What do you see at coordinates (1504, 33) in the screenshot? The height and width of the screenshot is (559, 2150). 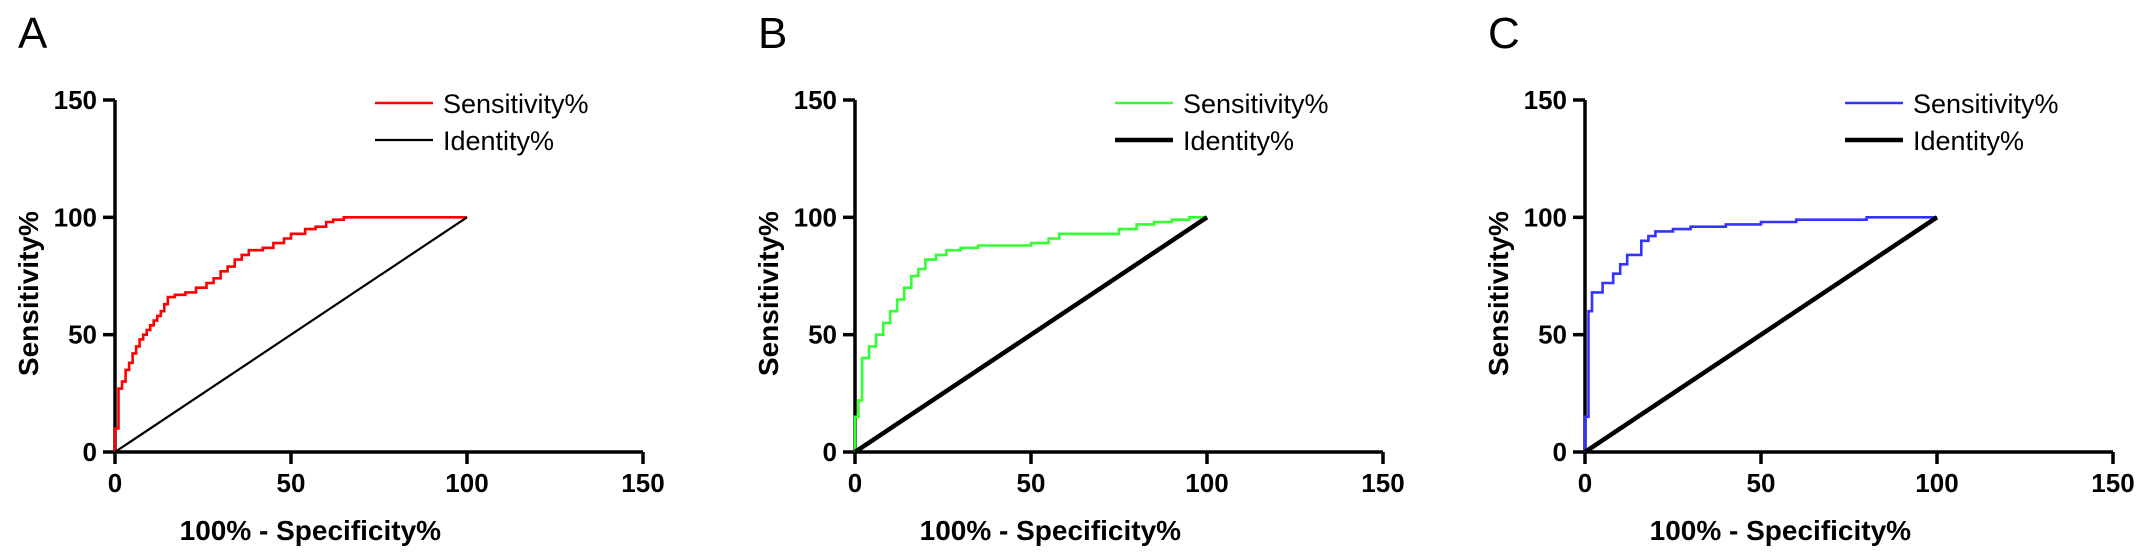 I see `panel-letter: C` at bounding box center [1504, 33].